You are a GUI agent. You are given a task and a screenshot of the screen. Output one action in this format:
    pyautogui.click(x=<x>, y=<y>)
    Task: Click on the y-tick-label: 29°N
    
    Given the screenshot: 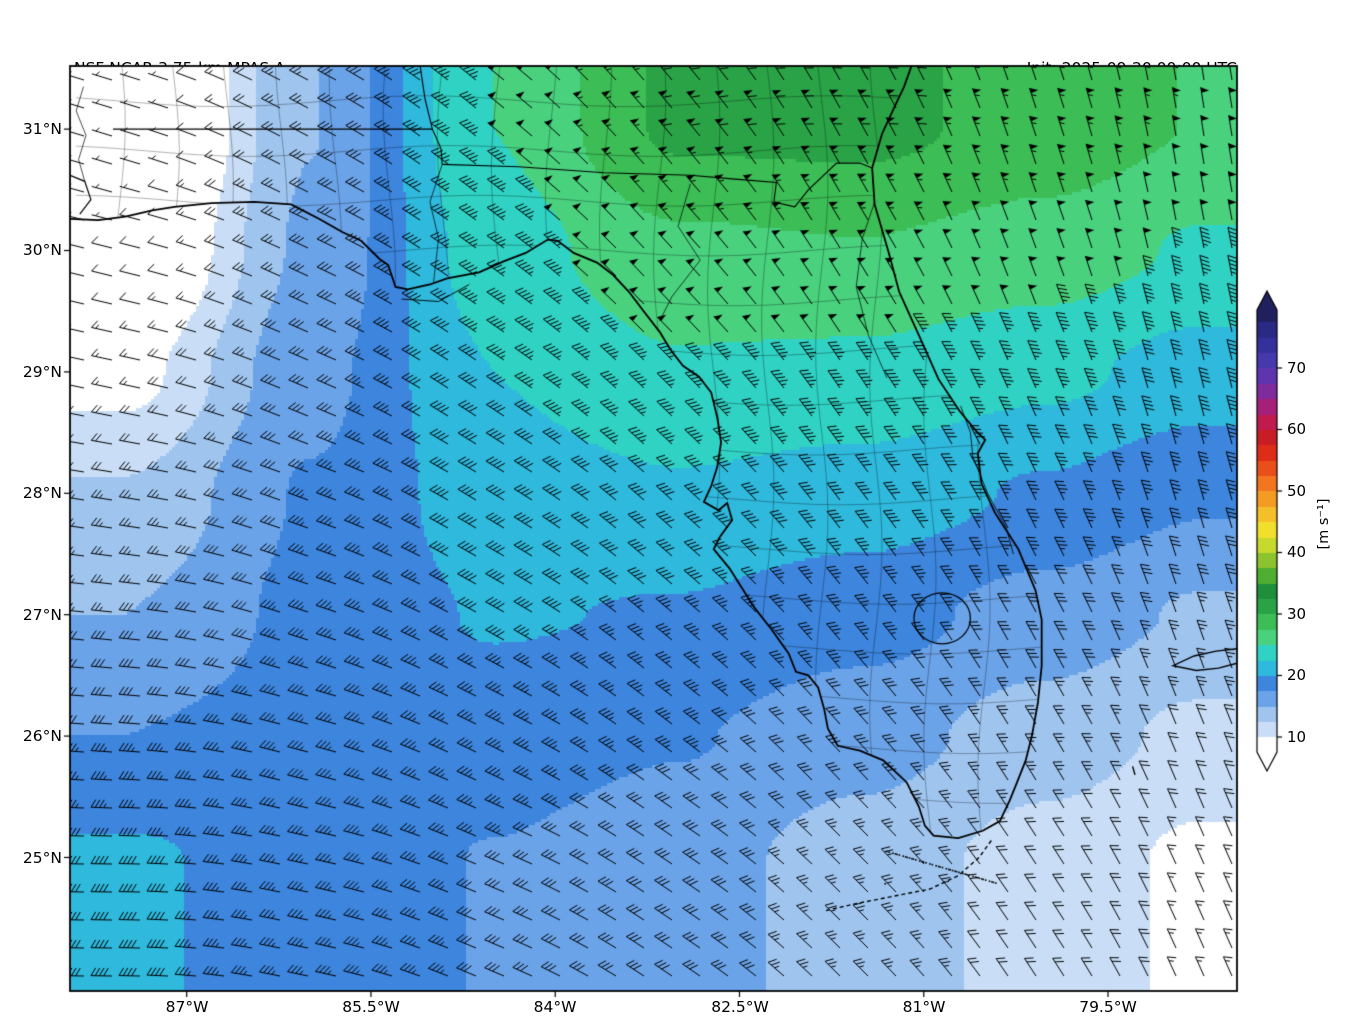 What is the action you would take?
    pyautogui.click(x=42, y=372)
    